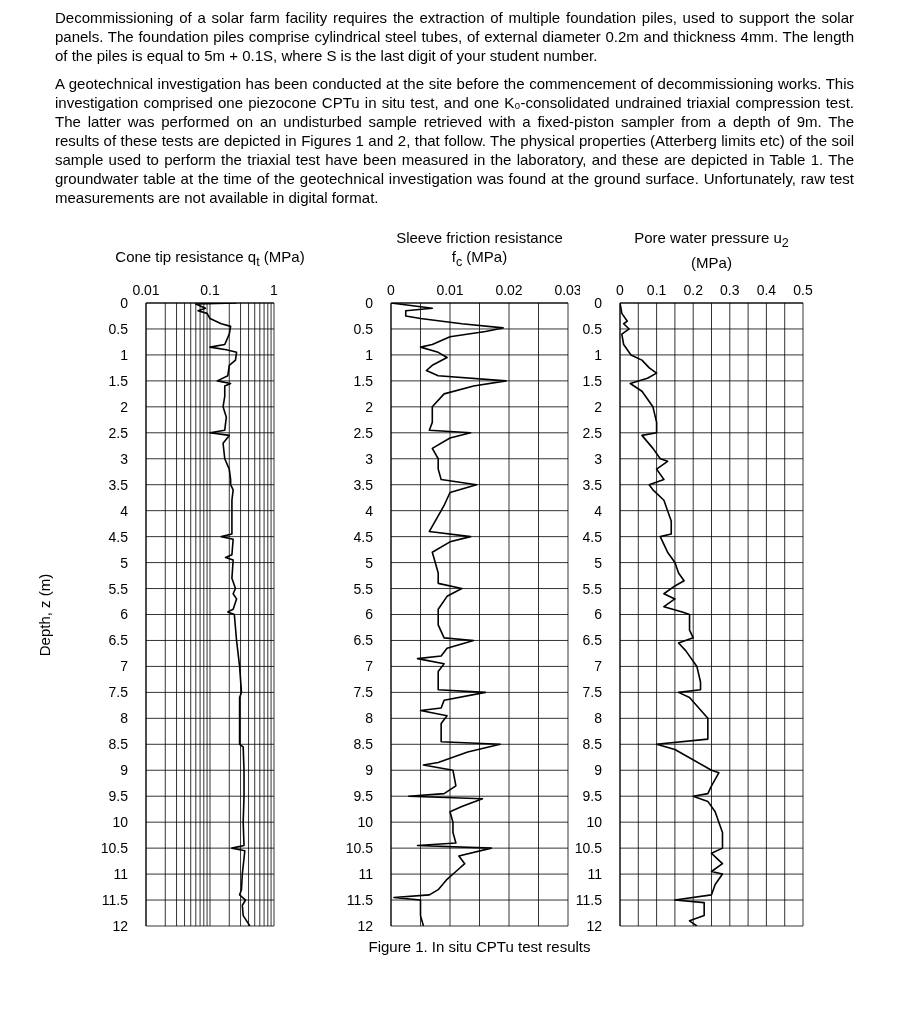 The height and width of the screenshot is (1024, 910). I want to click on text: A geotechnical investigation has been conducted at the site before the commencement of decommissioning works. This investigation comprised one piezocone CPTu in situ test, and one K₀-consolidated undrained triaxial compression test. The latter was performed on an undisturbed sample retrieved with a fixed-piston sampler from a depth of 9m. The results of these tests are depicted in Figures 1 and 2, that follow. The physical properties (Atterberg limits etc) of the soil sample used to perform the triaxial test have been measured in the laboratory, and these are depicted in Table 1. The groundwater table at the time of the geotechnical investigation was found at the ground surface. Unfortunately, raw test measurements are not available in digital format., so click(454, 140).